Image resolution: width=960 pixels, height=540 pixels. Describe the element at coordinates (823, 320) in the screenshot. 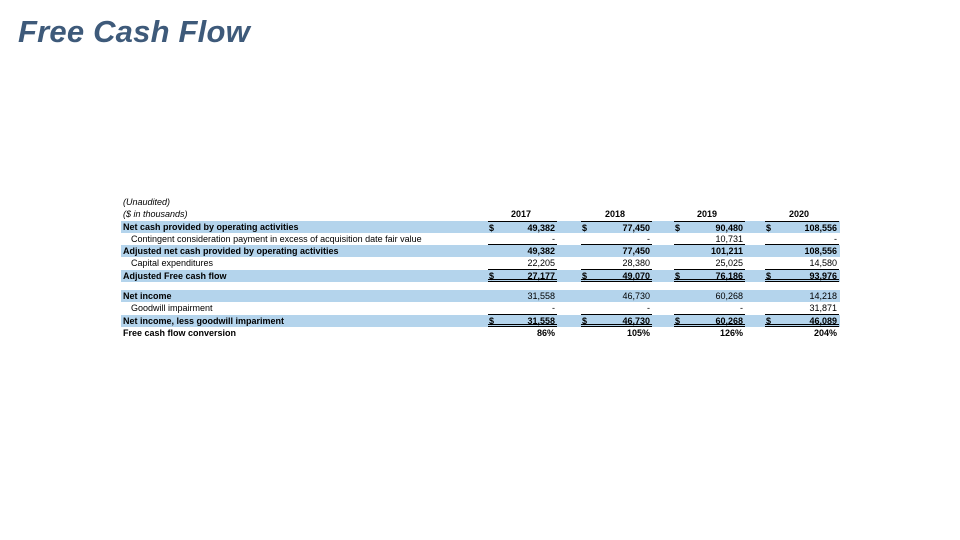

I see `value-2020: 46,089` at that location.